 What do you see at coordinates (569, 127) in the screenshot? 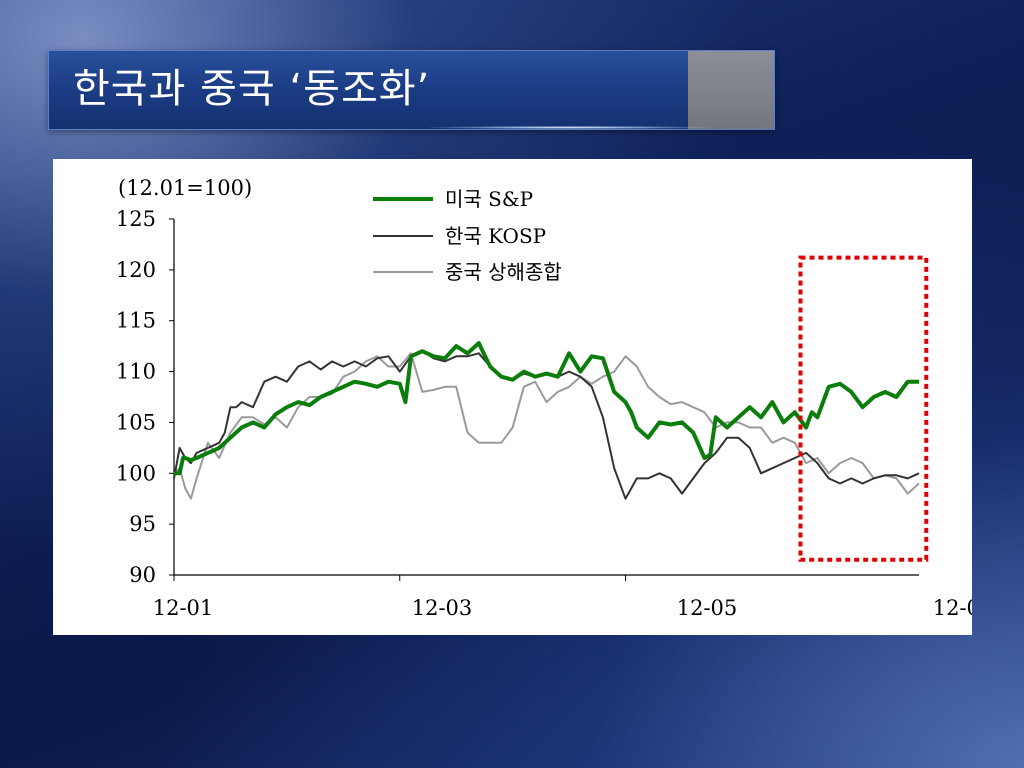
I see `title-glow` at bounding box center [569, 127].